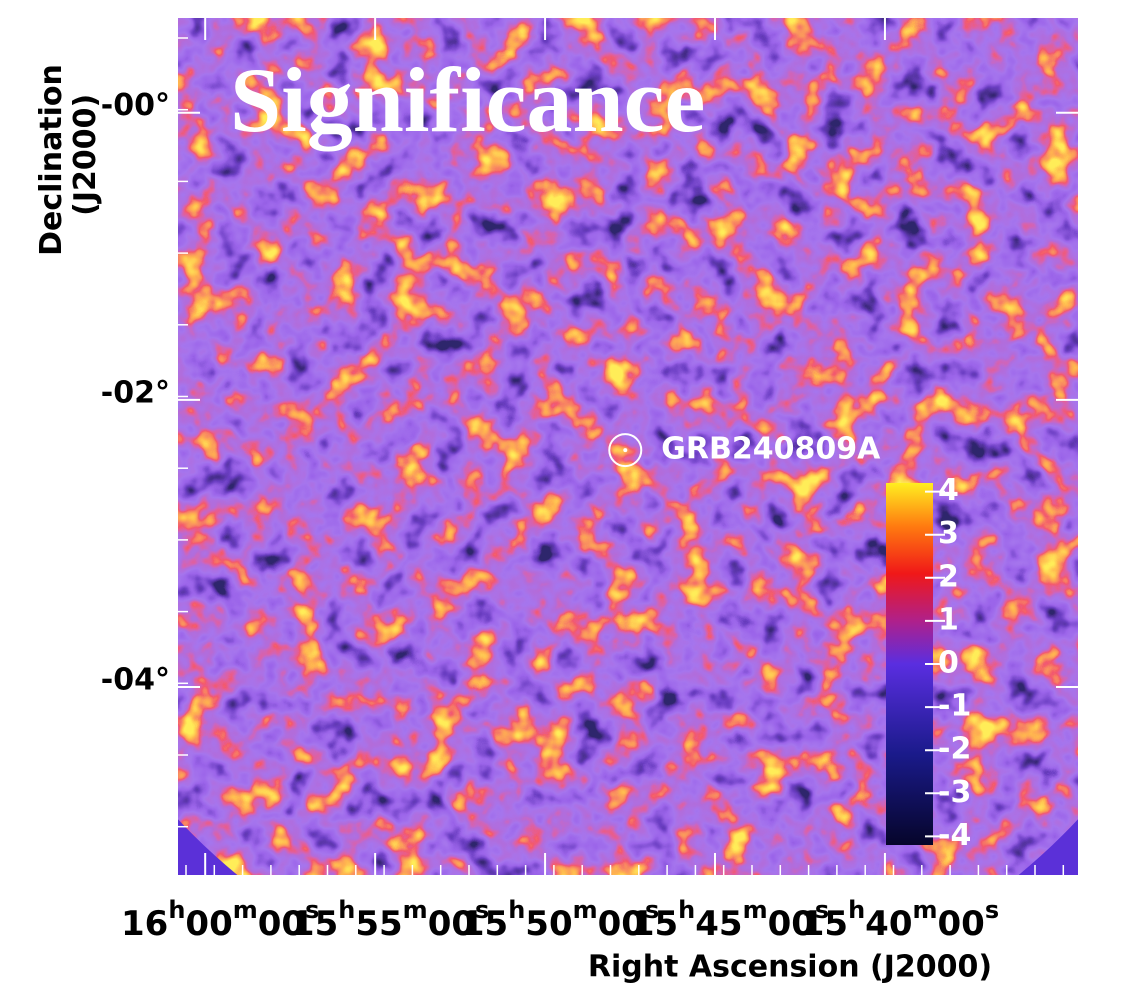  I want to click on annotation: GRB240809A, so click(771, 449).